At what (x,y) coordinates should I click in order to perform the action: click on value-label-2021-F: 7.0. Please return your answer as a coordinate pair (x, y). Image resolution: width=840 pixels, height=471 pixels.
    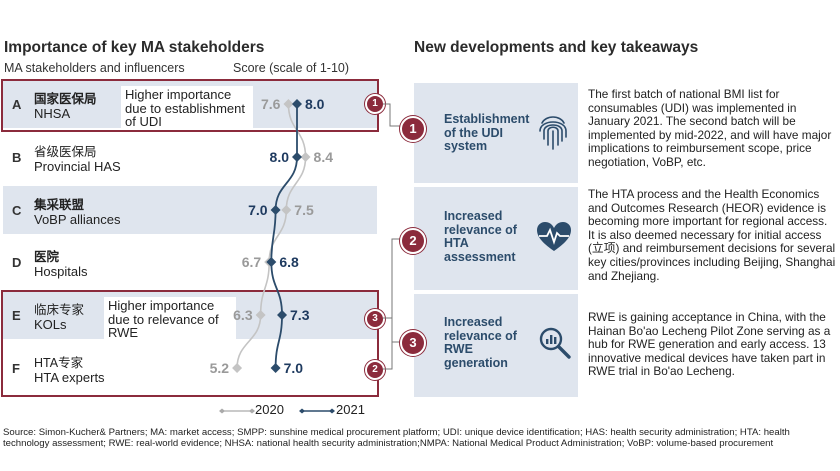
    Looking at the image, I should click on (294, 368).